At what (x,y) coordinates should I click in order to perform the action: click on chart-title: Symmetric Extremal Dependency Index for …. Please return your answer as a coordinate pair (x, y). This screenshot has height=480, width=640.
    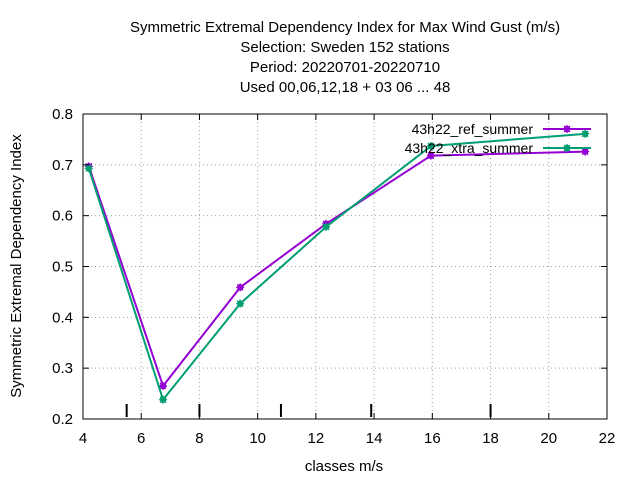
    Looking at the image, I should click on (345, 57).